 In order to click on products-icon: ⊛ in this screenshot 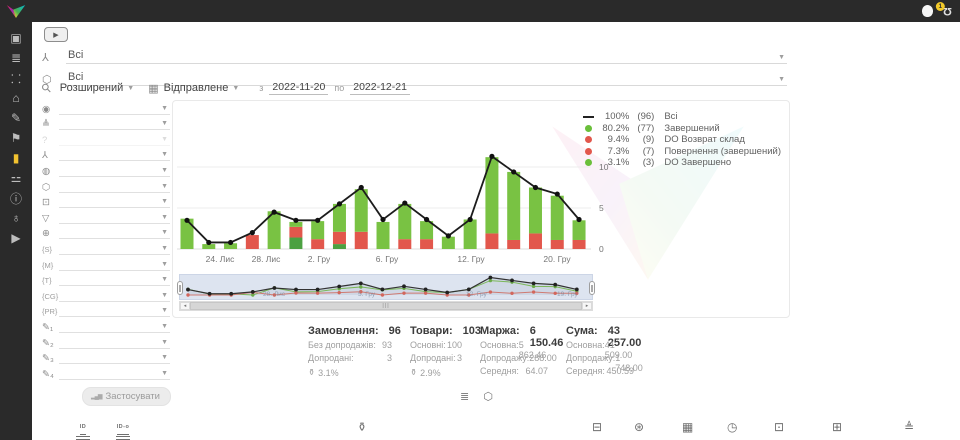, I will do `click(639, 427)`.